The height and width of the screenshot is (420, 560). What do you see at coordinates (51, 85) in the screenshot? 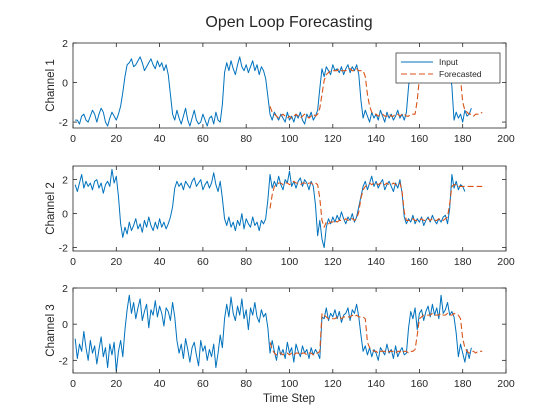
I see `y-axis-label: Channel 1` at bounding box center [51, 85].